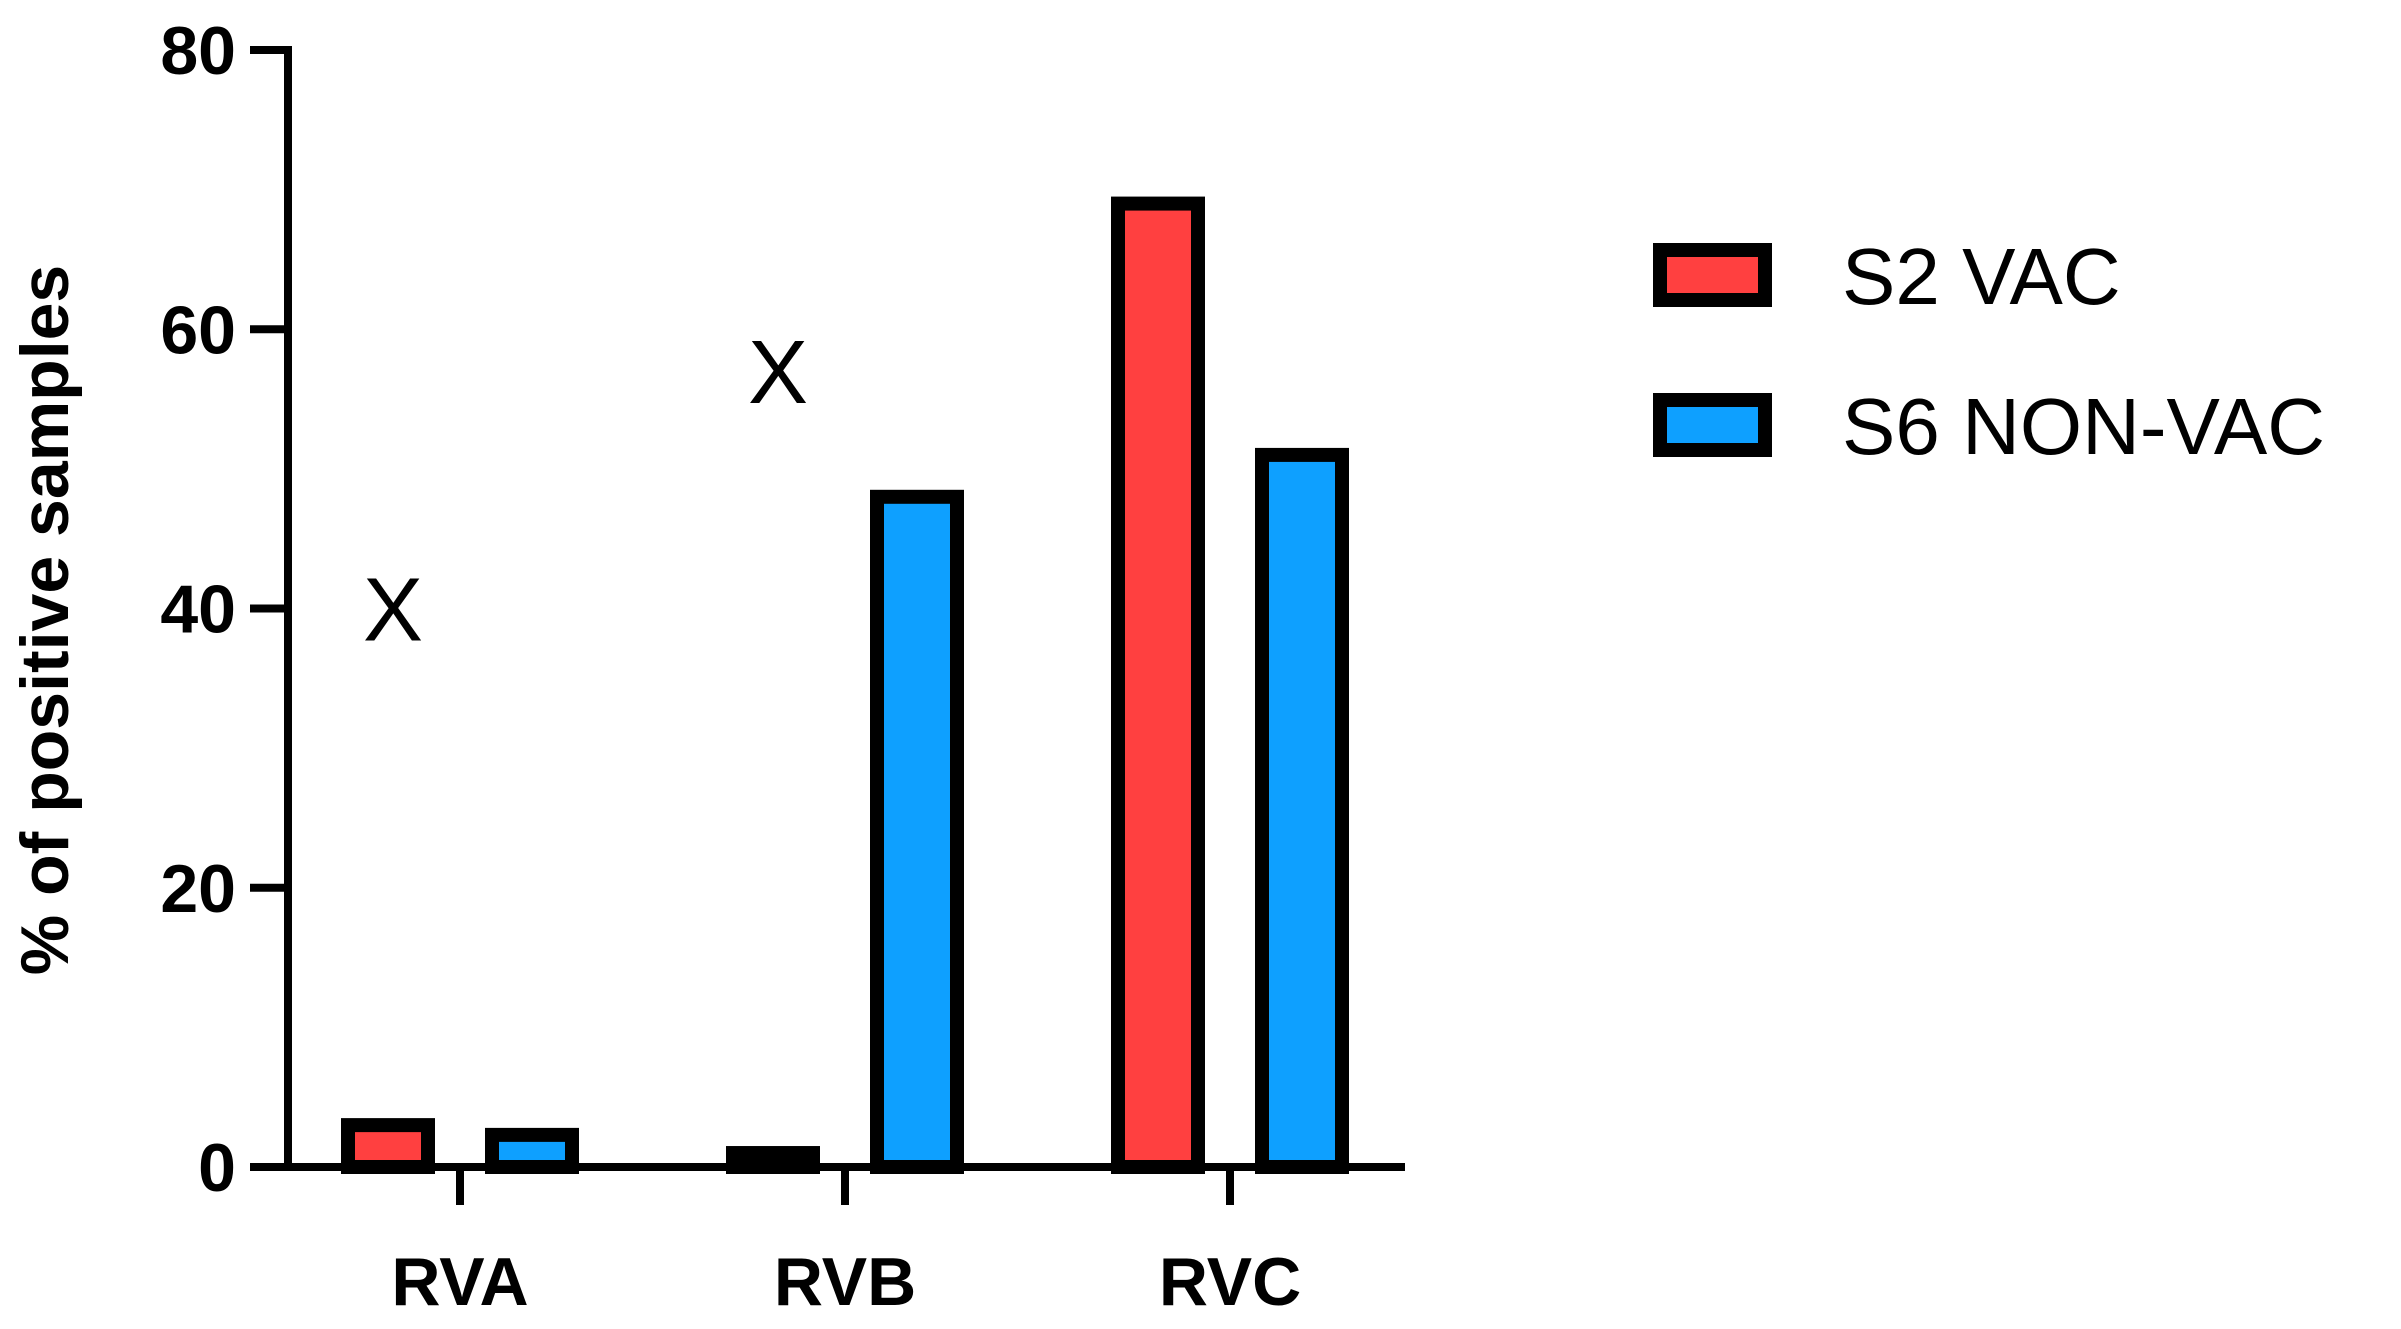 This screenshot has height=1329, width=2401. Describe the element at coordinates (198, 610) in the screenshot. I see `y-tick-label: 40` at that location.